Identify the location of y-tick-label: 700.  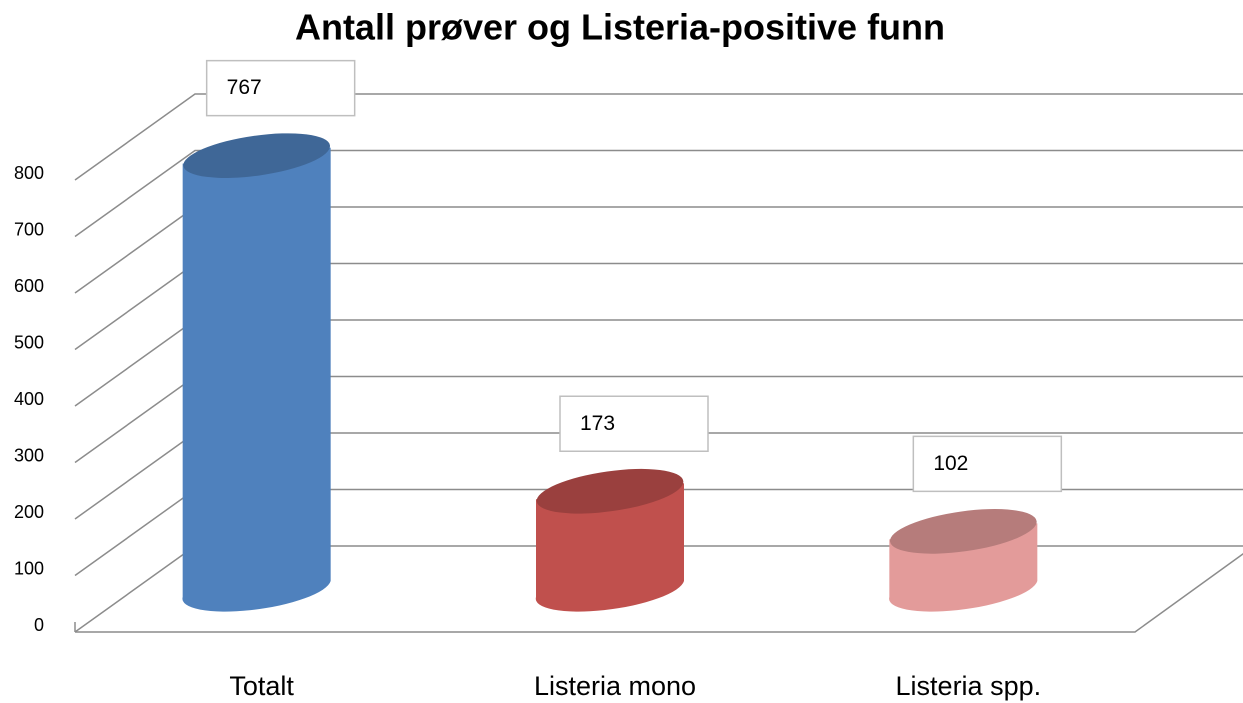
(29, 229).